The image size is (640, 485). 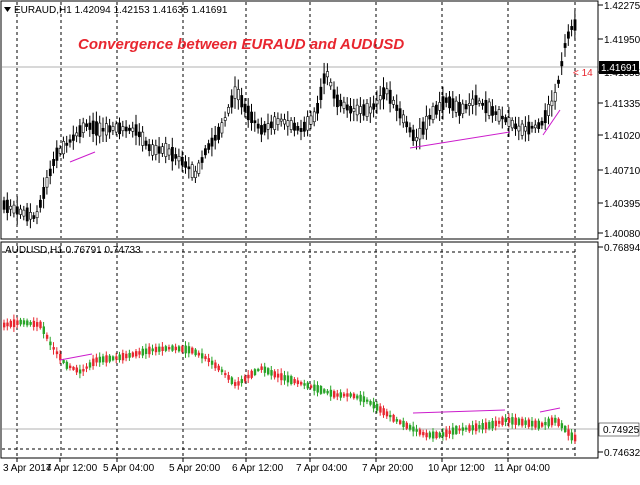 I want to click on audusd-price-axis: 0.76894 0.74632, so click(x=619, y=351).